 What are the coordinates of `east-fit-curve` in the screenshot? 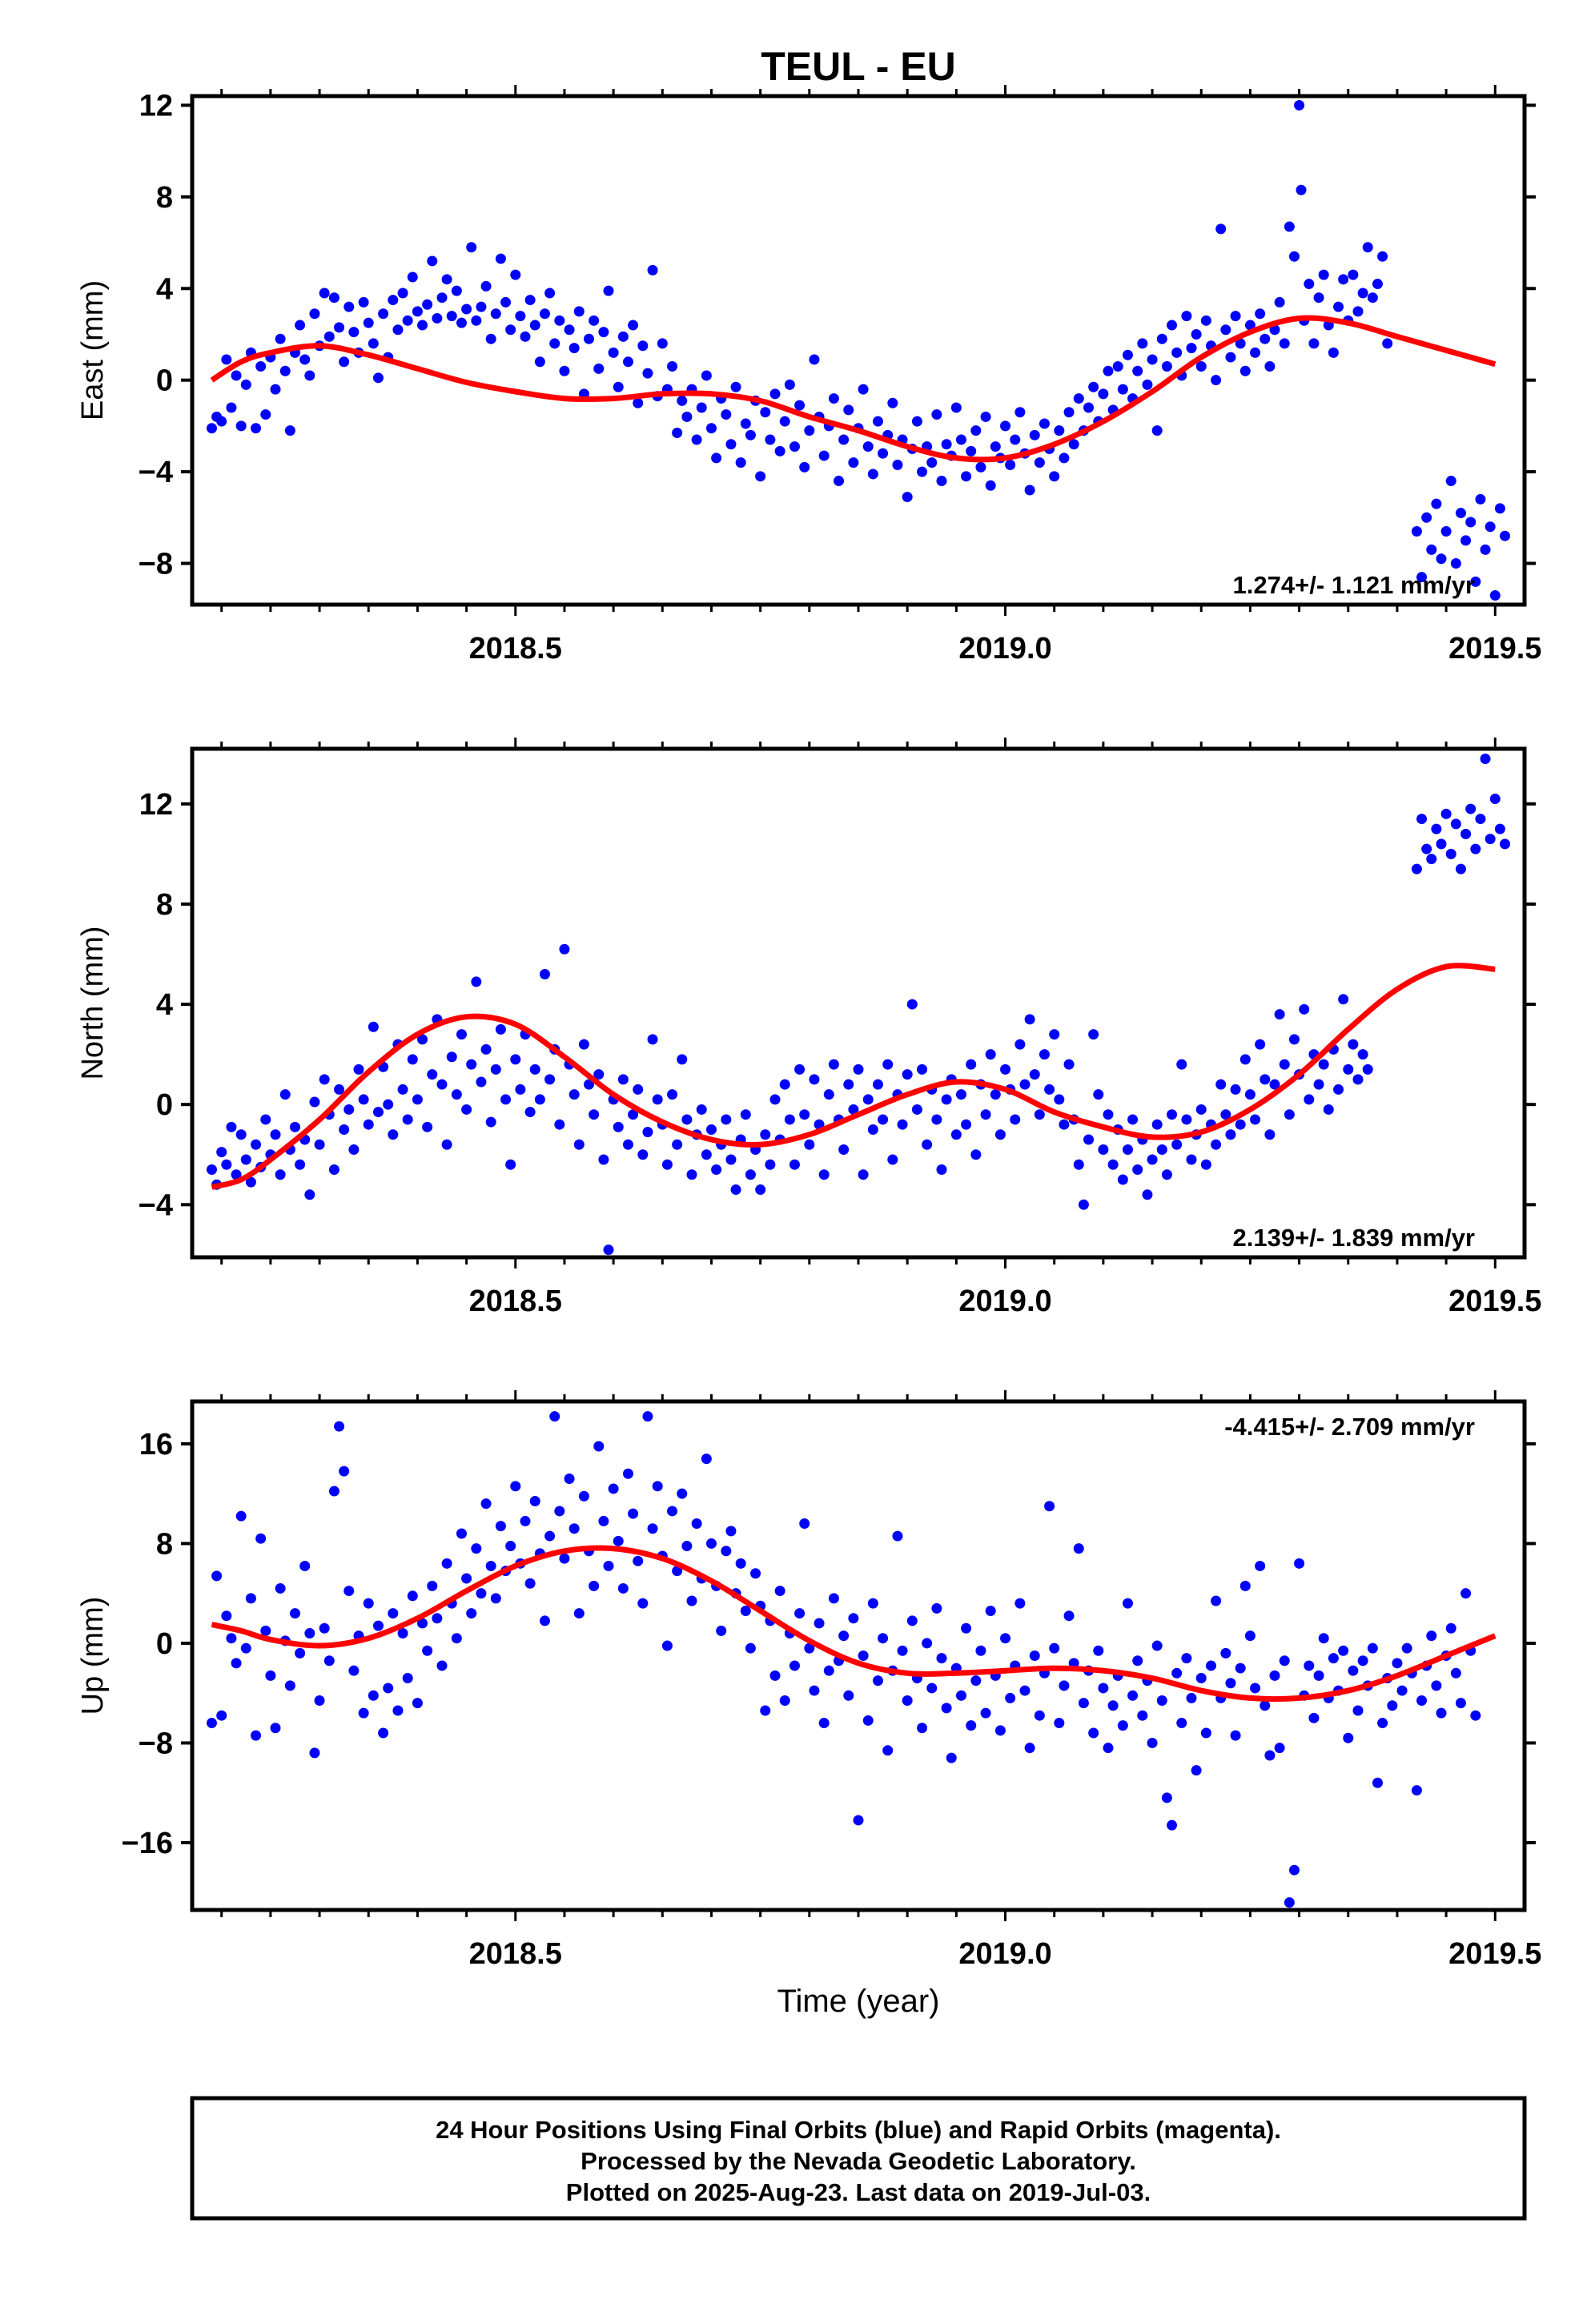 It's located at (853, 389).